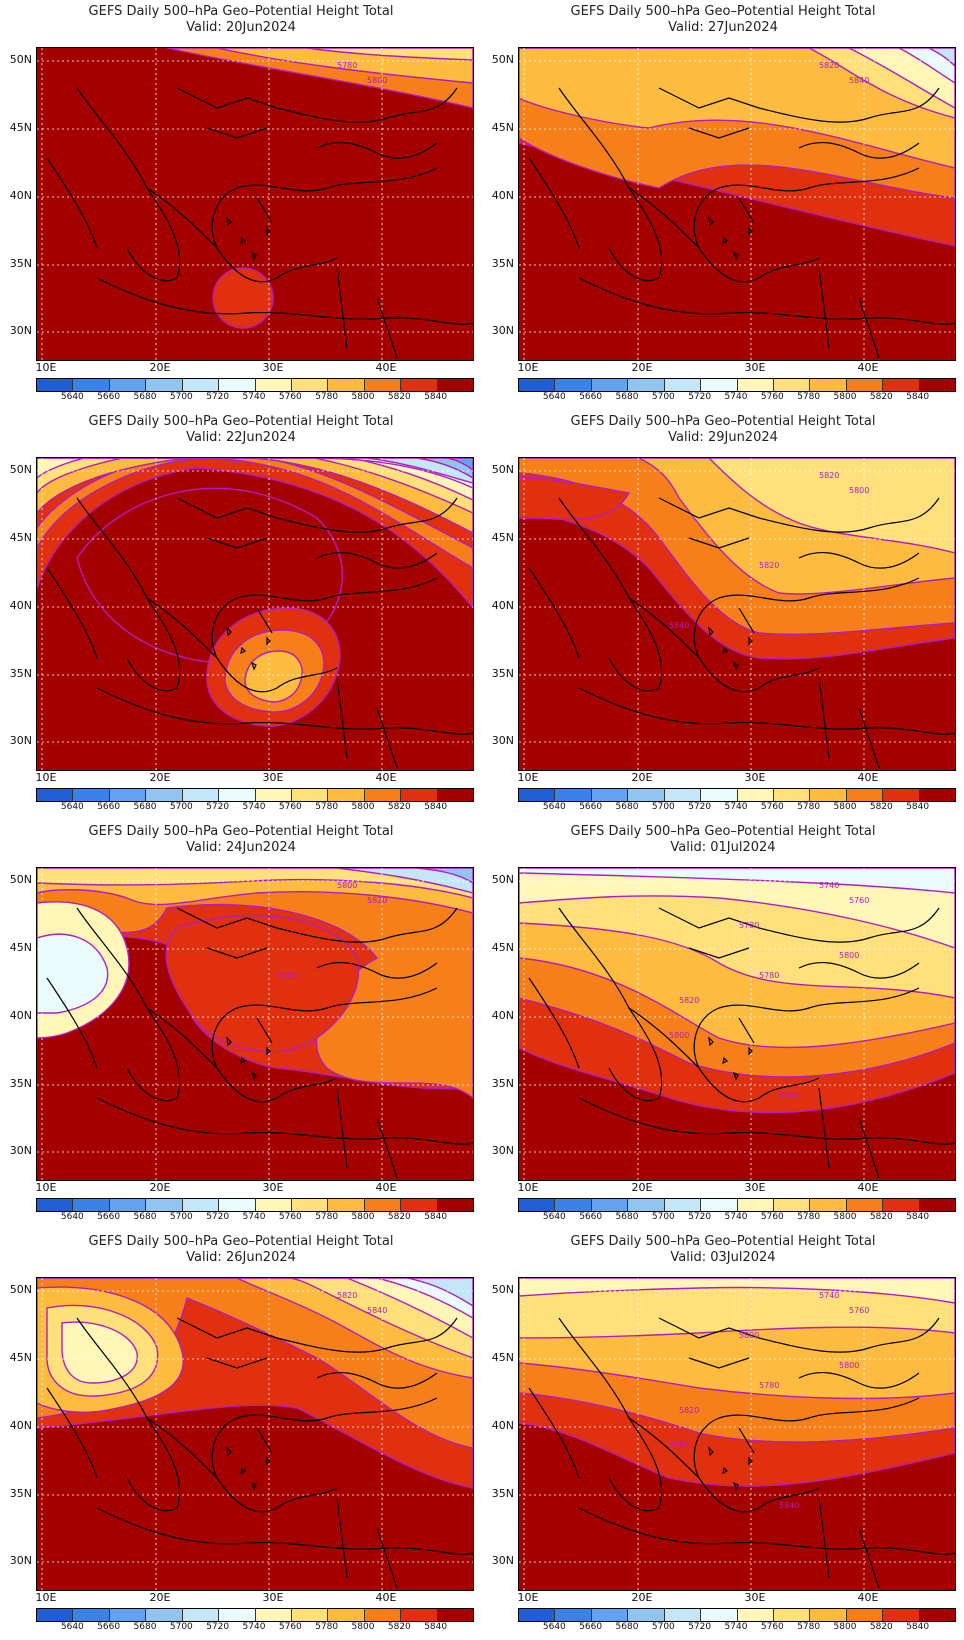 The image size is (964, 1640). What do you see at coordinates (769, 565) in the screenshot?
I see `contour-label: 5820` at bounding box center [769, 565].